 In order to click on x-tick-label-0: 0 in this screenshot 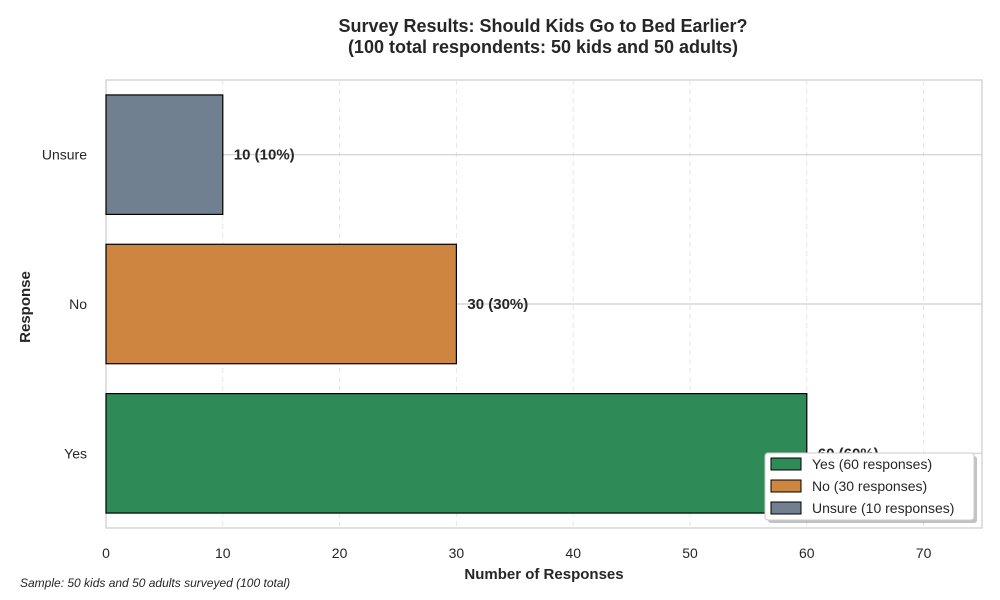, I will do `click(106, 553)`.